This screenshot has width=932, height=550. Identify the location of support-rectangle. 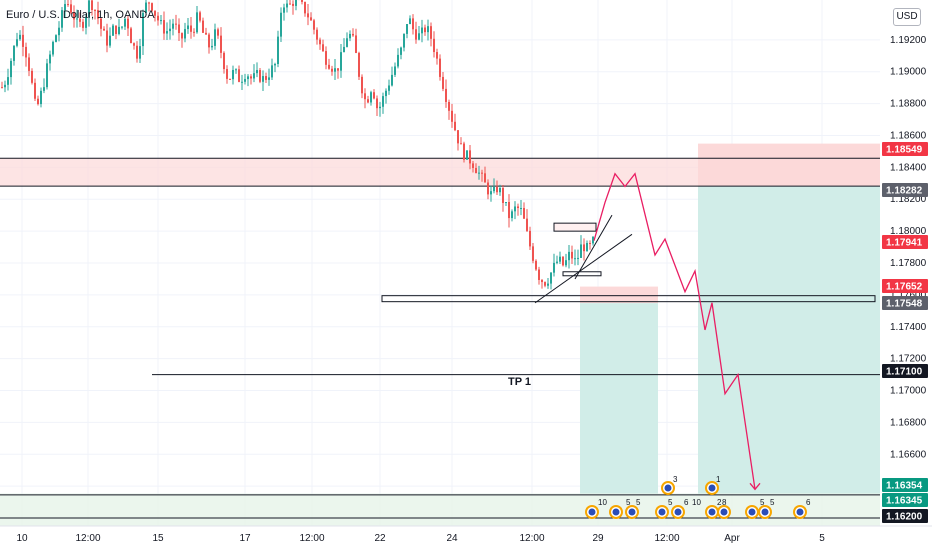
(628, 299).